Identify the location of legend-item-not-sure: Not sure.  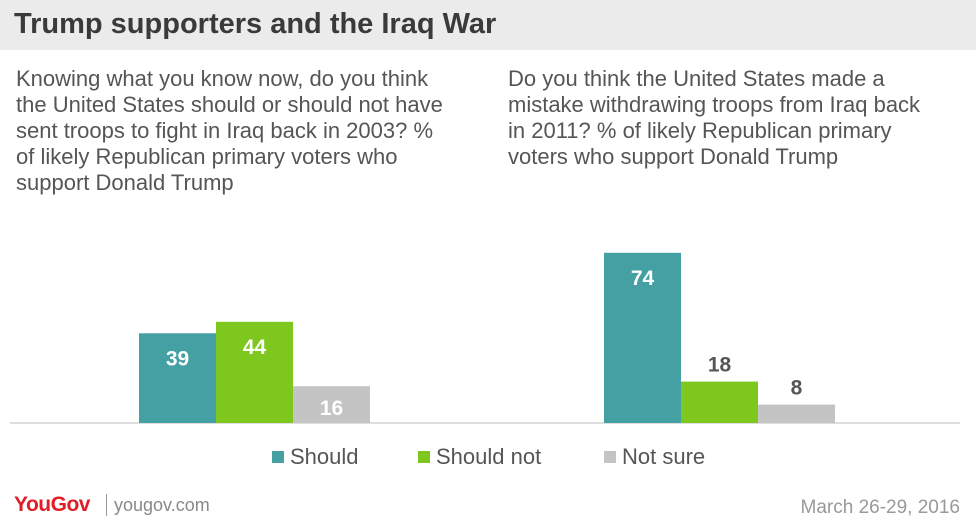
(654, 457).